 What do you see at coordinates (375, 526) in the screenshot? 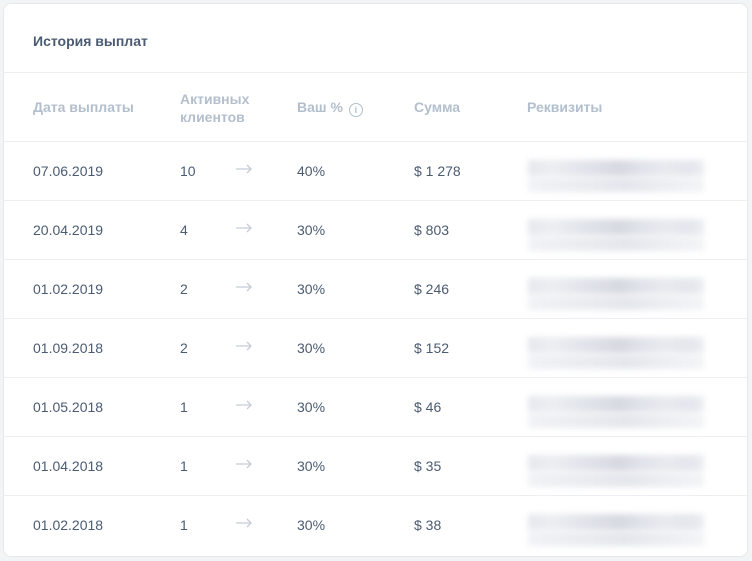
I see `table-row: 01.02.2018 1 30% $ 38` at bounding box center [375, 526].